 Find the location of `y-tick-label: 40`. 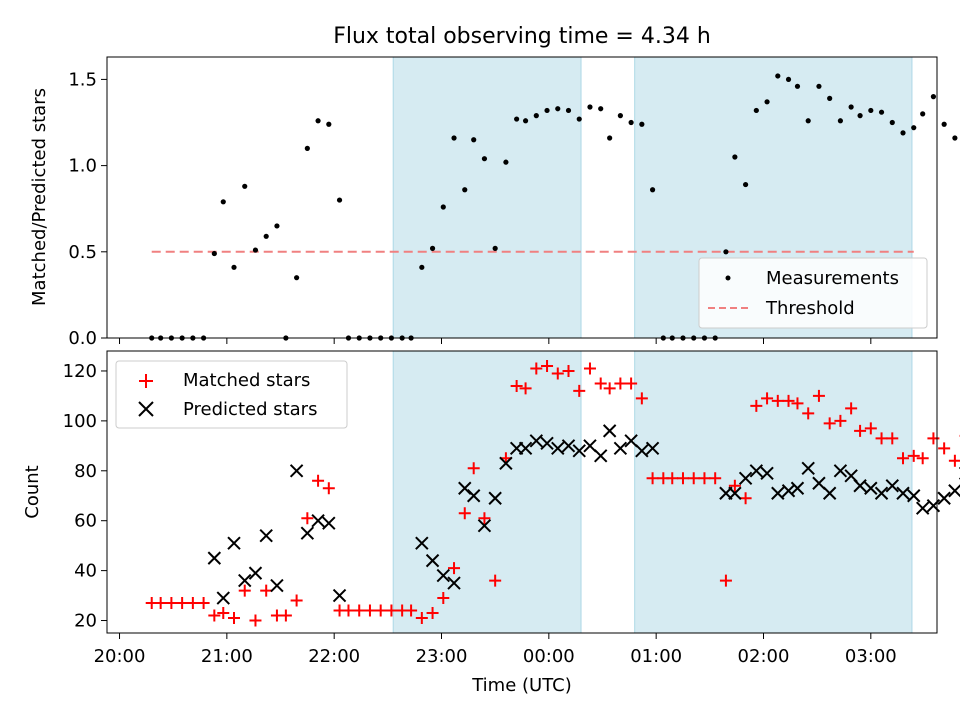

y-tick-label: 40 is located at coordinates (85, 571).